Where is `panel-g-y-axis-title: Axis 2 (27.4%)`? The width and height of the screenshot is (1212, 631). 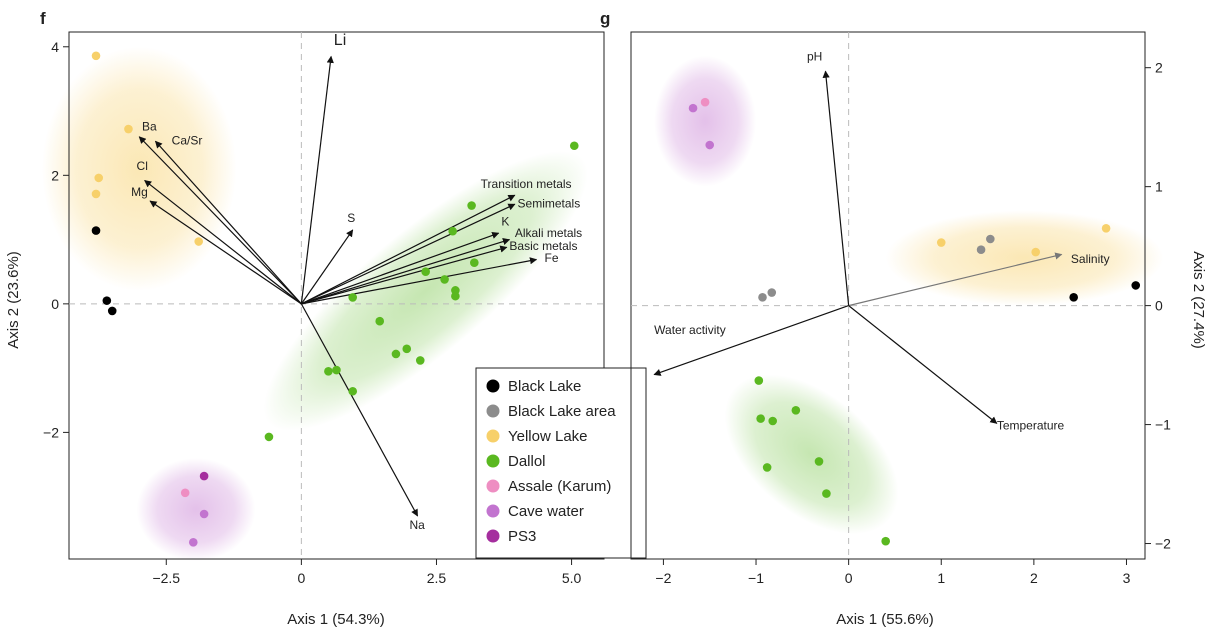
panel-g-y-axis-title: Axis 2 (27.4%) is located at coordinates (1198, 300).